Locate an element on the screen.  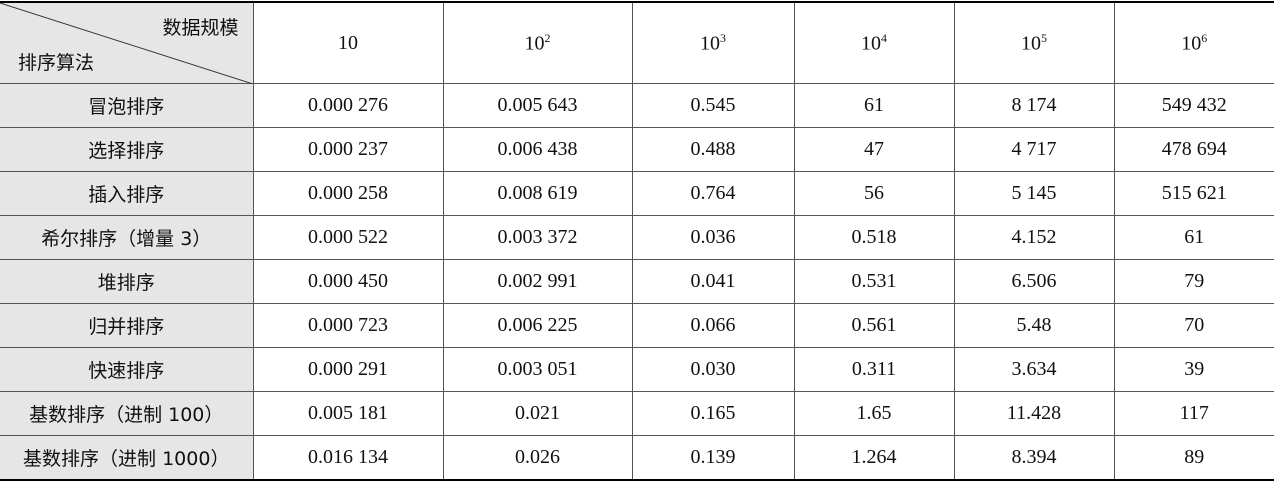
time-cell: 0.000 723 is located at coordinates (348, 325).